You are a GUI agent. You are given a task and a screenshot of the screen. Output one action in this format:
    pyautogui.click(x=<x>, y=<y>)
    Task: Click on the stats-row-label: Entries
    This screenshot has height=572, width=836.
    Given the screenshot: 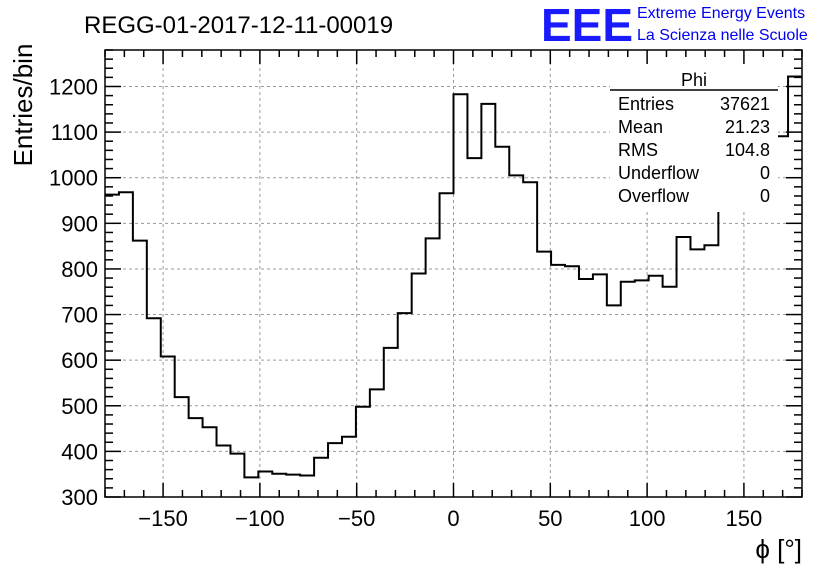 What is the action you would take?
    pyautogui.click(x=646, y=104)
    